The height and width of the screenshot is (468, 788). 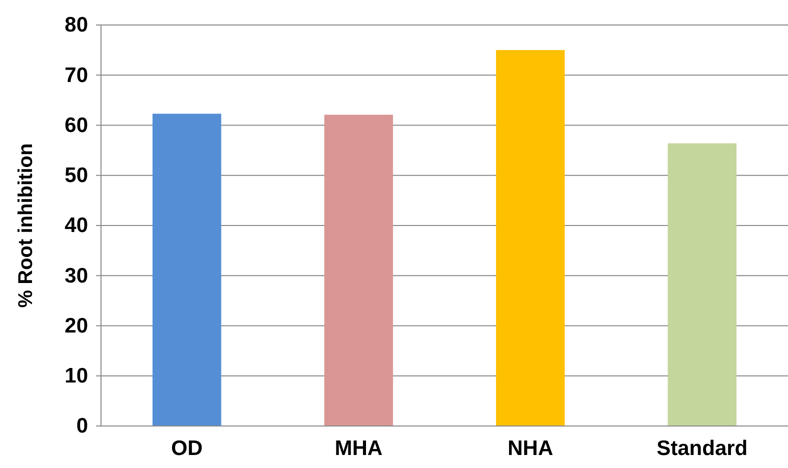 What do you see at coordinates (76, 376) in the screenshot?
I see `y-tick-label: 10` at bounding box center [76, 376].